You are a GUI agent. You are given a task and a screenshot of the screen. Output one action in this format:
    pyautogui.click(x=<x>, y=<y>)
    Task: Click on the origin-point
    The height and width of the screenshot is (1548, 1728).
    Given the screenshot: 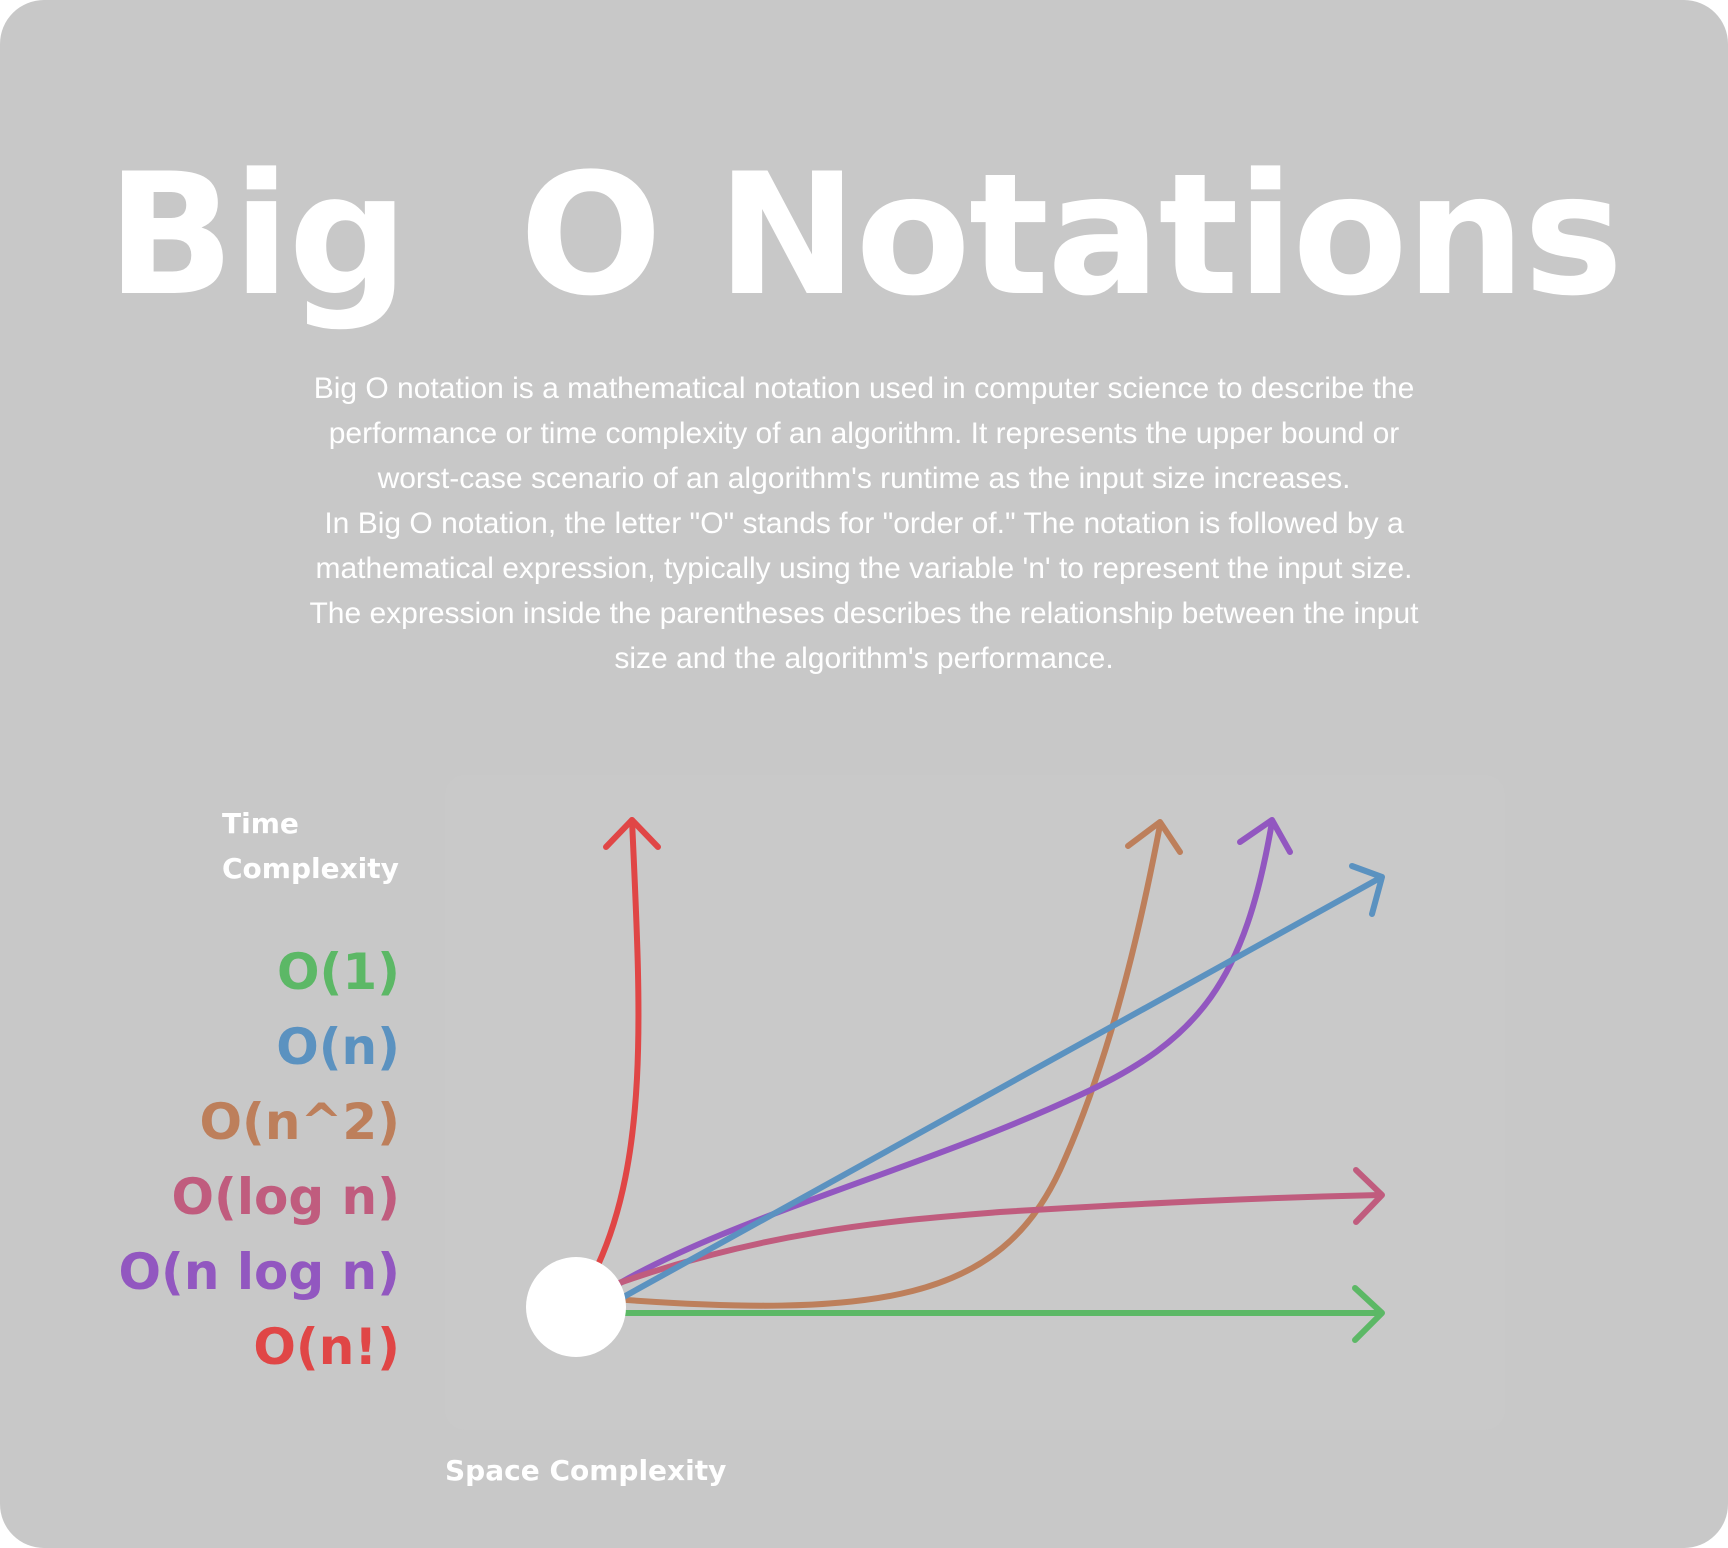 What is the action you would take?
    pyautogui.click(x=576, y=1307)
    